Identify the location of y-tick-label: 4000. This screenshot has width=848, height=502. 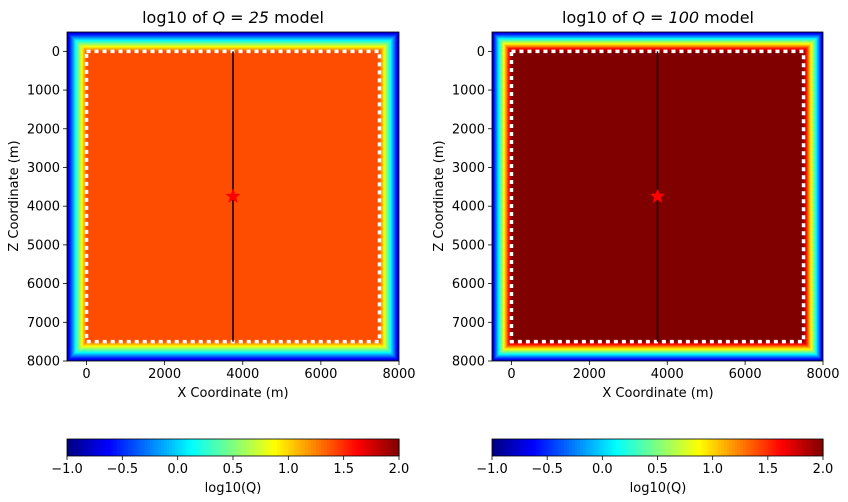
(43, 207).